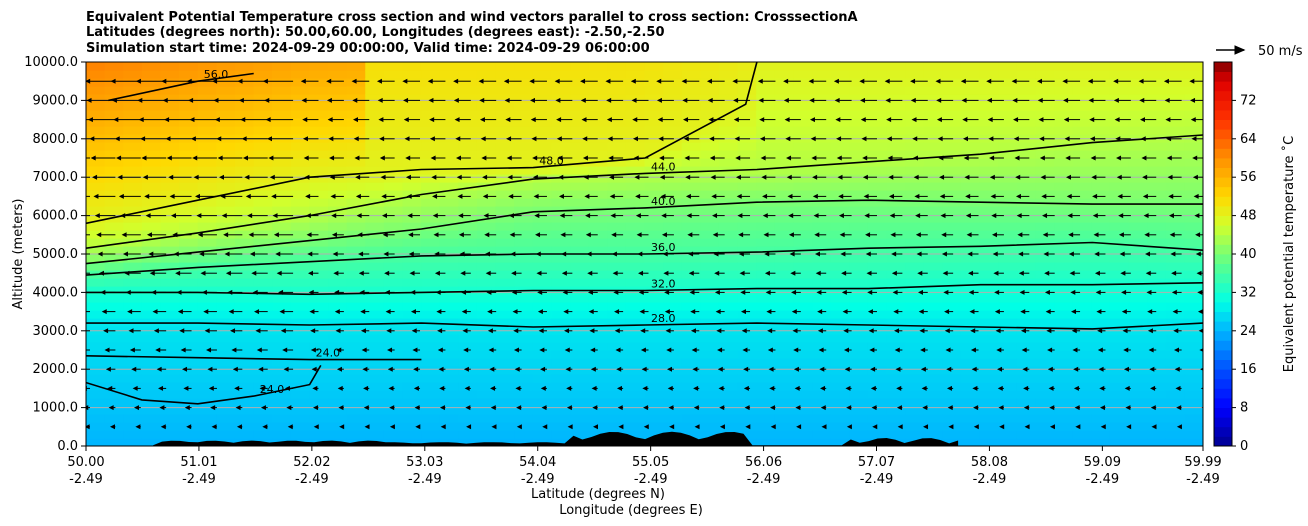 Image resolution: width=1308 pixels, height=526 pixels. What do you see at coordinates (1280, 51) in the screenshot?
I see `quiver-key-label: 50 m/s` at bounding box center [1280, 51].